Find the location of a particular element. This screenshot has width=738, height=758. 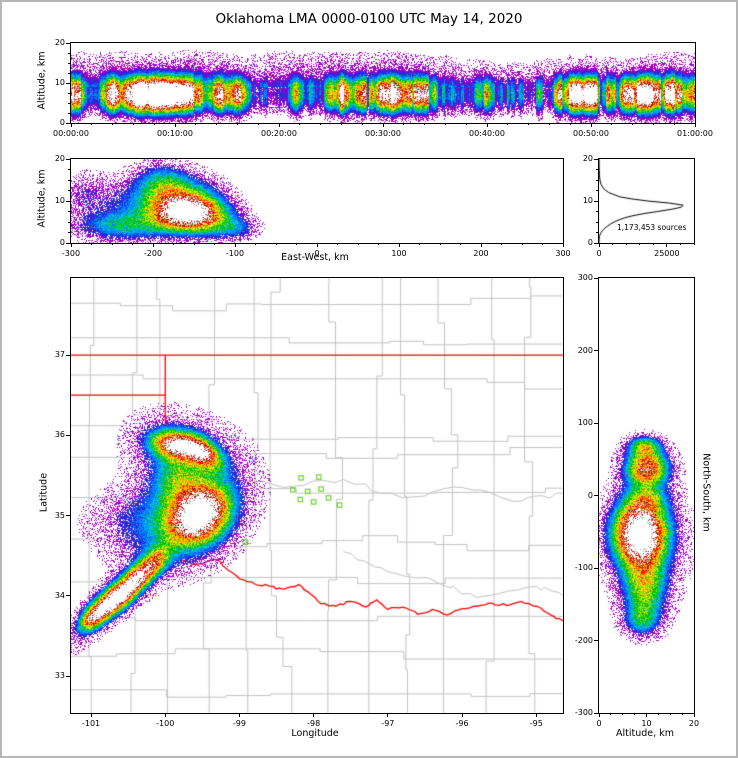

y-tick-label: 300 is located at coordinates (585, 277).